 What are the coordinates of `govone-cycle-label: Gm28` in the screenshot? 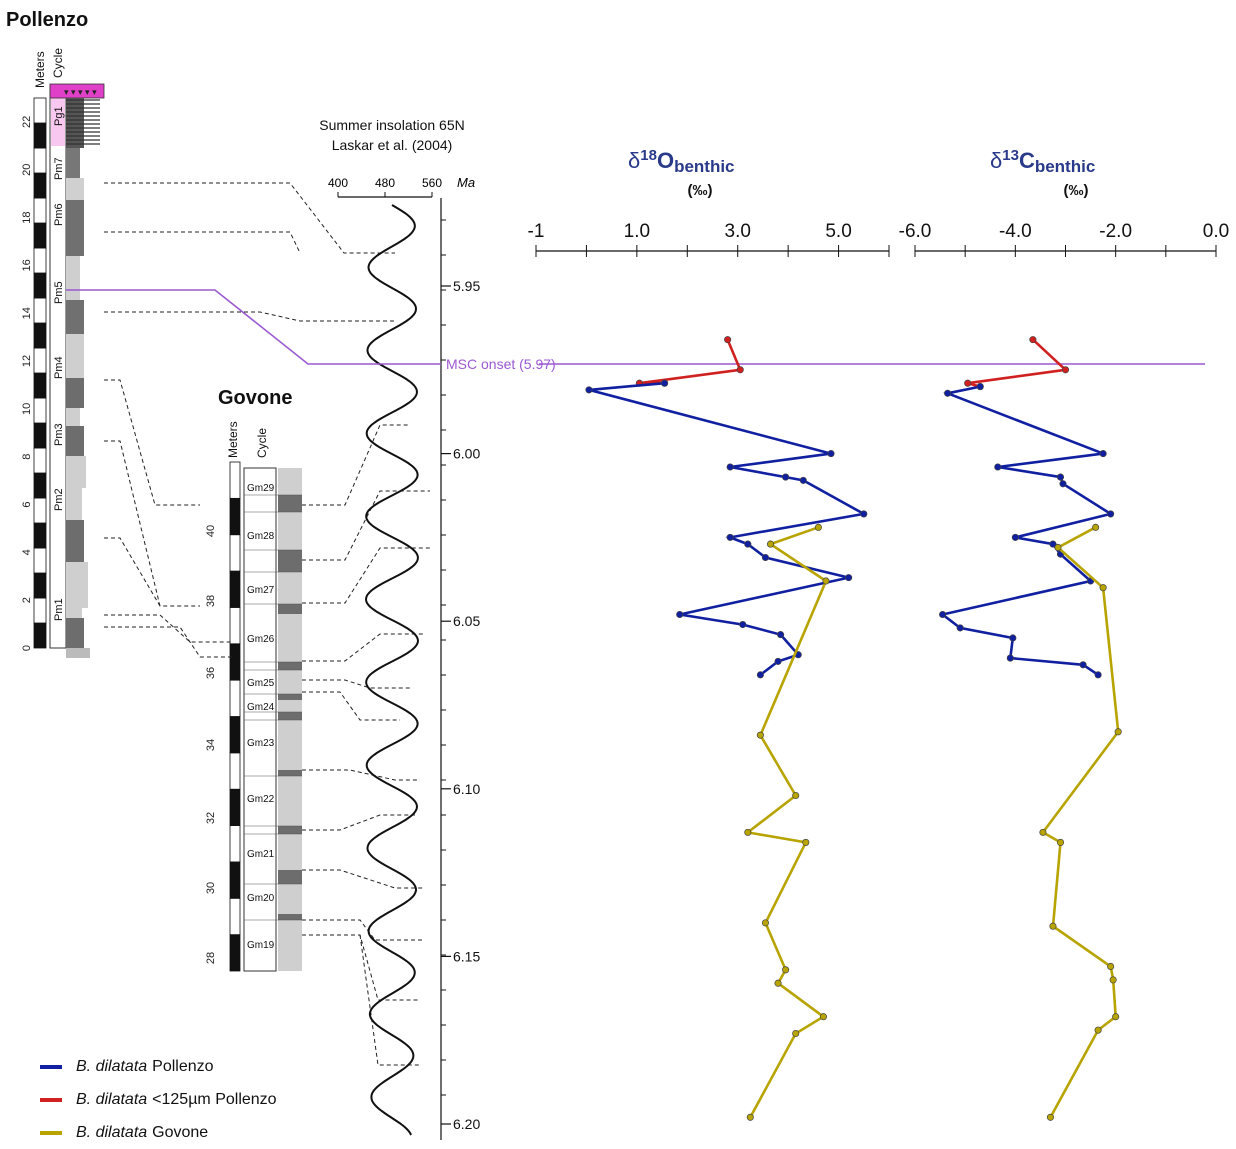 It's located at (261, 536).